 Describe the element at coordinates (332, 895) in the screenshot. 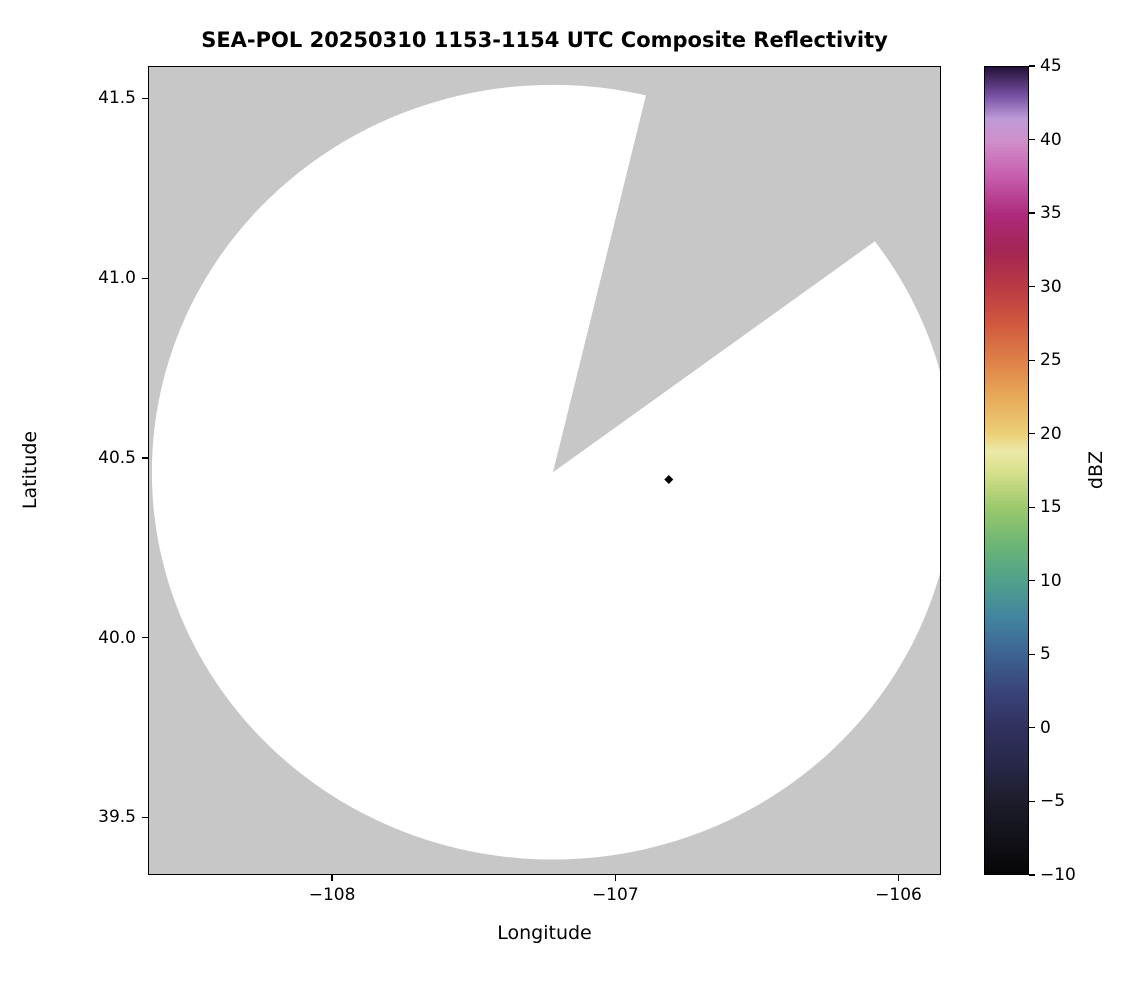

I see `x-tick-label: −108` at that location.